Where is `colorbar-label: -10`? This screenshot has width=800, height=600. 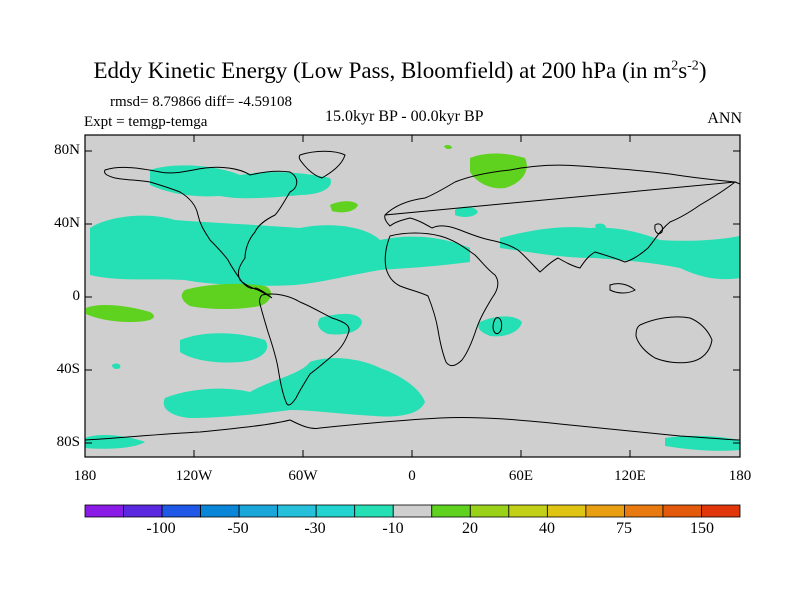 colorbar-label: -10 is located at coordinates (393, 528).